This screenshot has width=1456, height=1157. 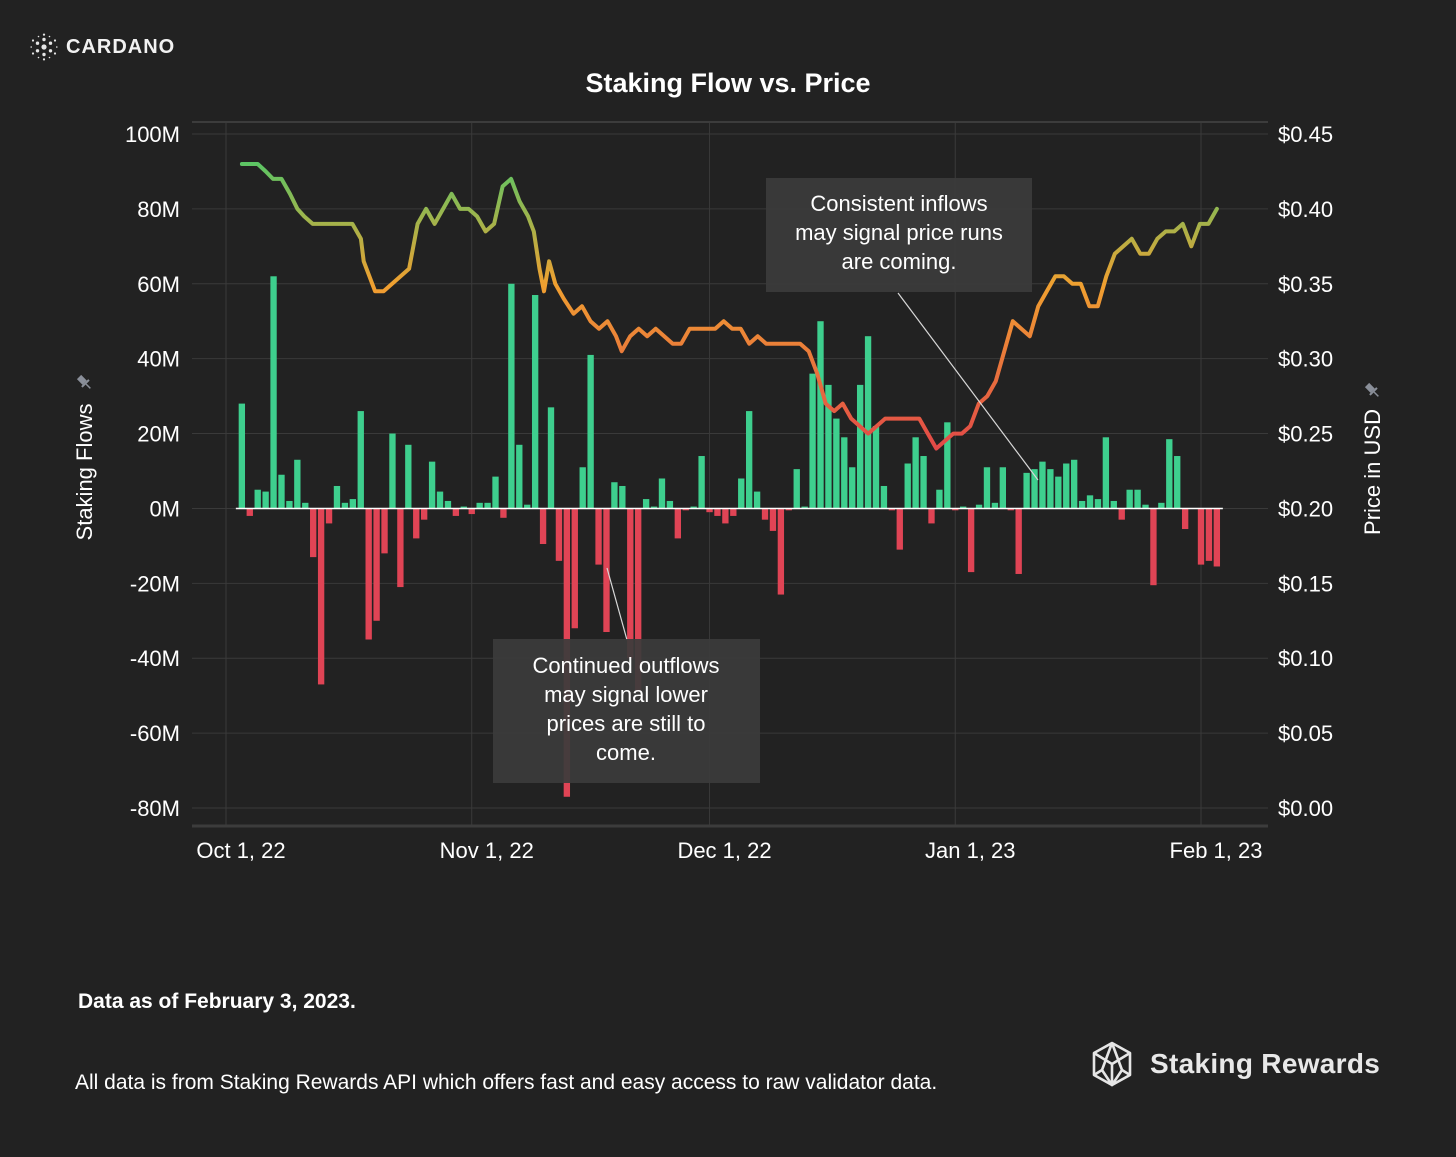 I want to click on left-tick-label: 60M, so click(x=158, y=284).